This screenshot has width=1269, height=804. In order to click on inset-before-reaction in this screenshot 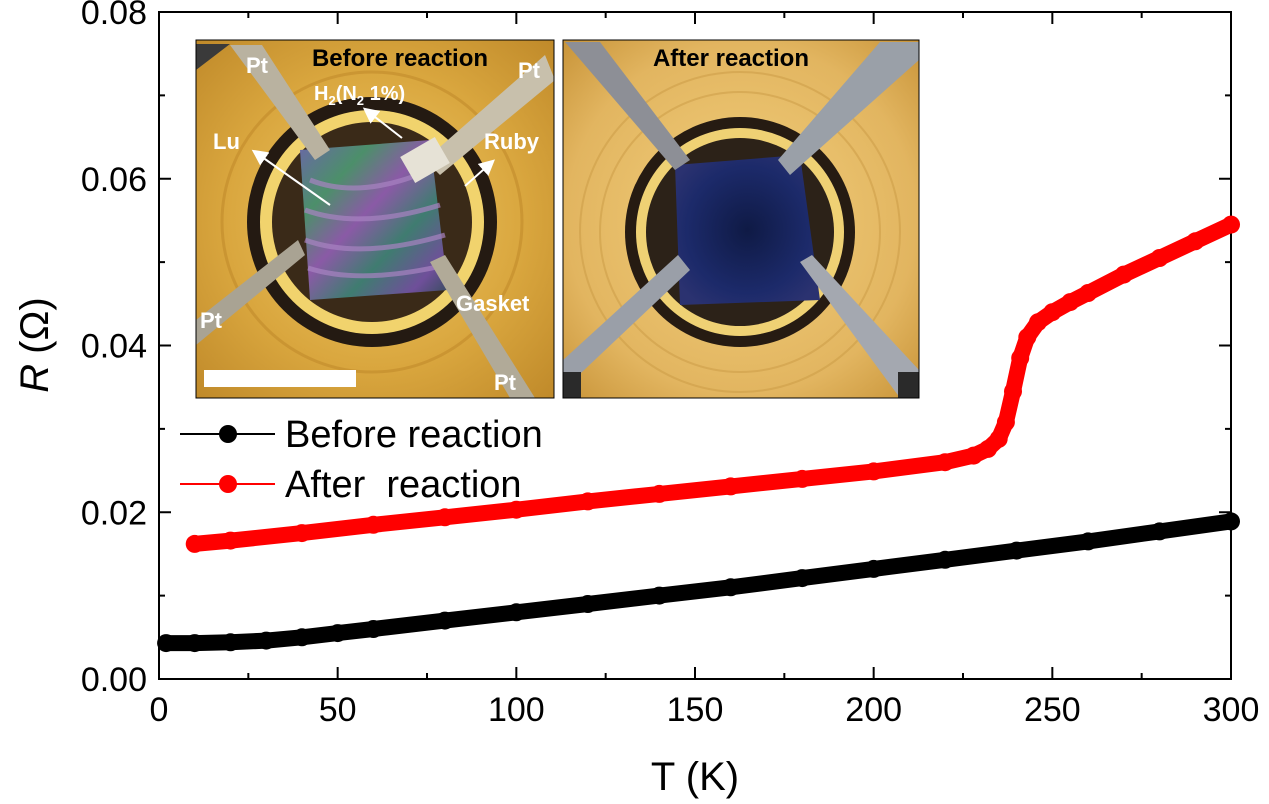, I will do `click(375, 219)`.